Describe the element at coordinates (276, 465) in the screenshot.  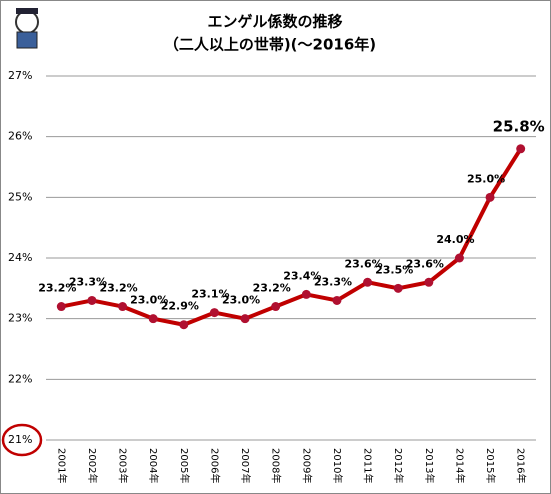
I see `x-tick-label: 2008年` at that location.